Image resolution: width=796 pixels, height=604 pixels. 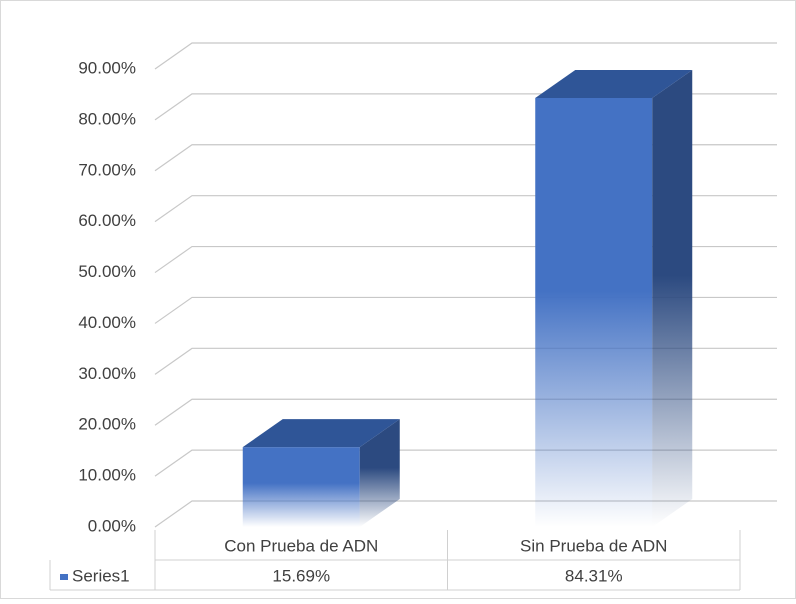 I want to click on y-tick-label: 20.00%, so click(x=107, y=424).